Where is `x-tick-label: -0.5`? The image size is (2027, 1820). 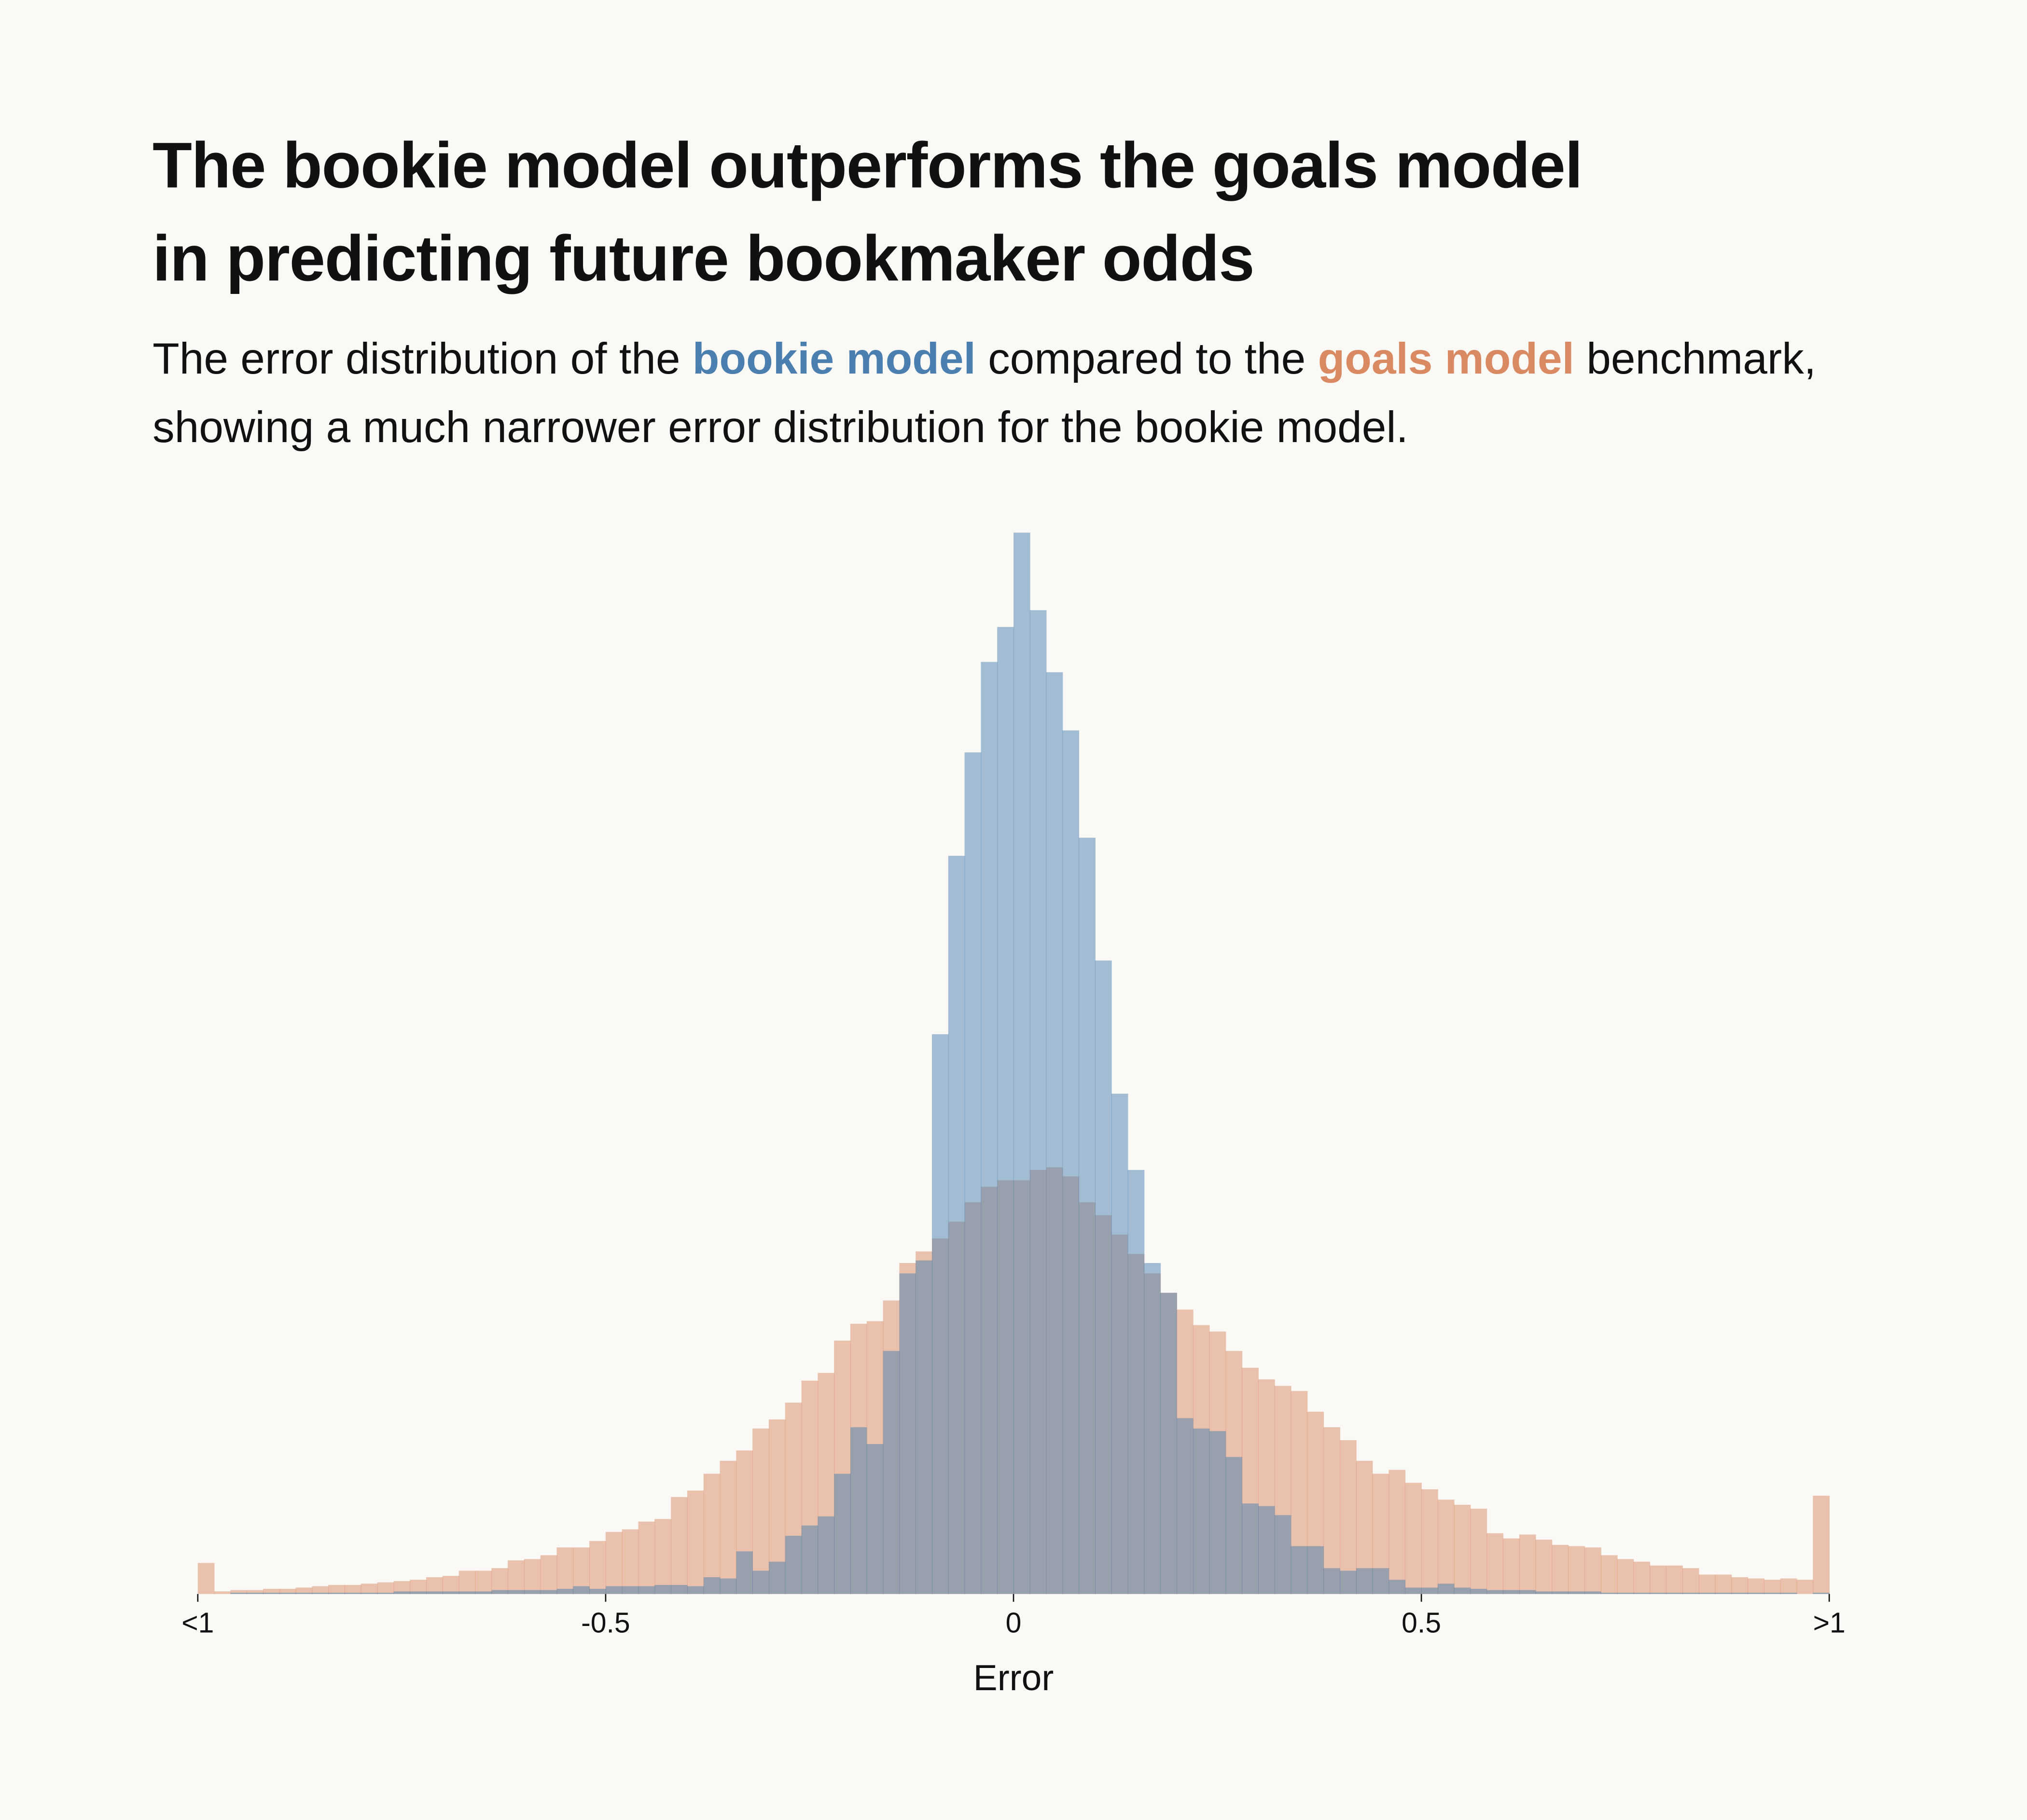
x-tick-label: -0.5 is located at coordinates (605, 1623).